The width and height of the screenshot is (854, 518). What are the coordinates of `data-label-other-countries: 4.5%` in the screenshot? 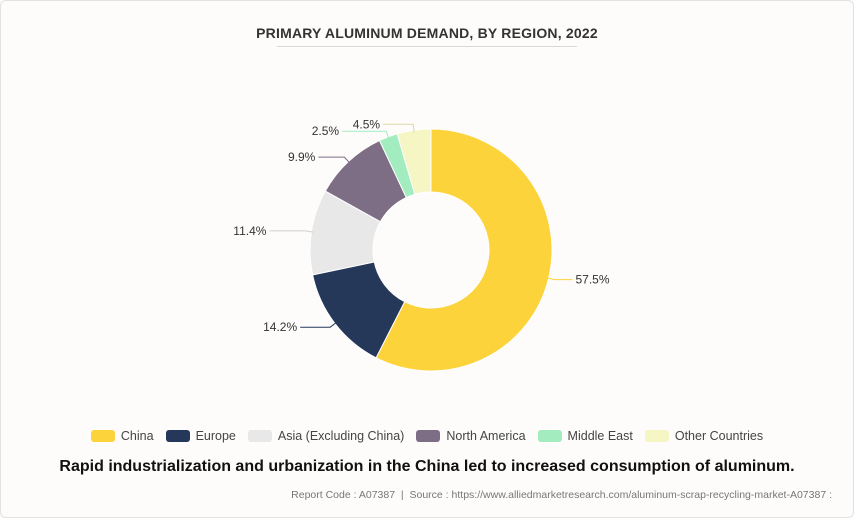 It's located at (367, 124).